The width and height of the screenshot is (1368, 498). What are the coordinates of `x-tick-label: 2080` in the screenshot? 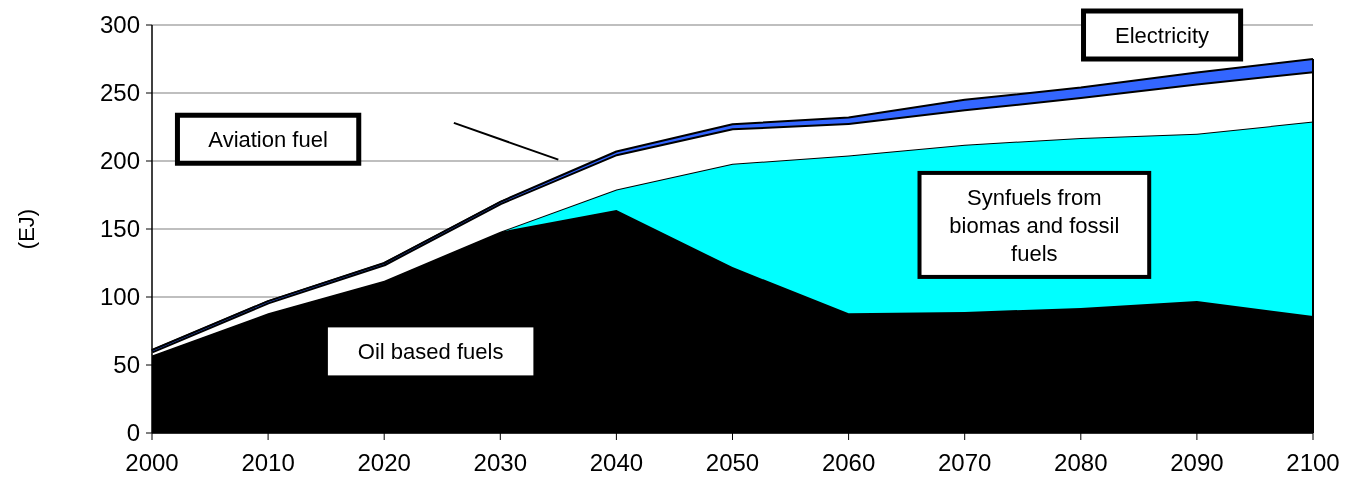 It's located at (1081, 462).